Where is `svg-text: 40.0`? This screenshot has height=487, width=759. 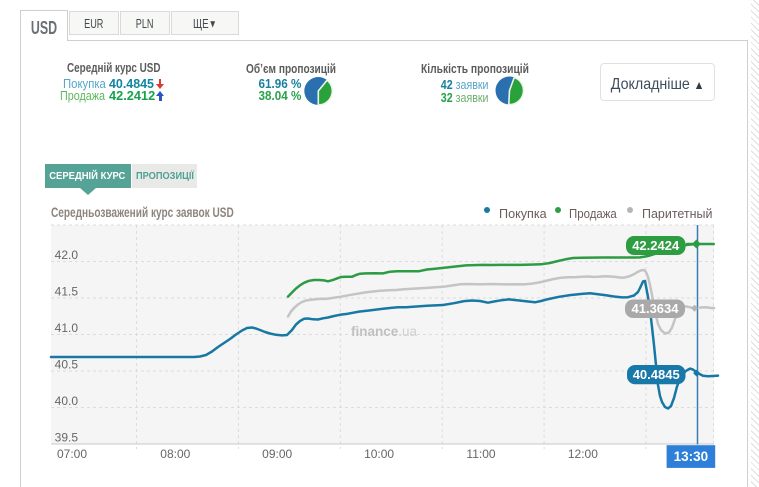
svg-text: 40.0 is located at coordinates (67, 401).